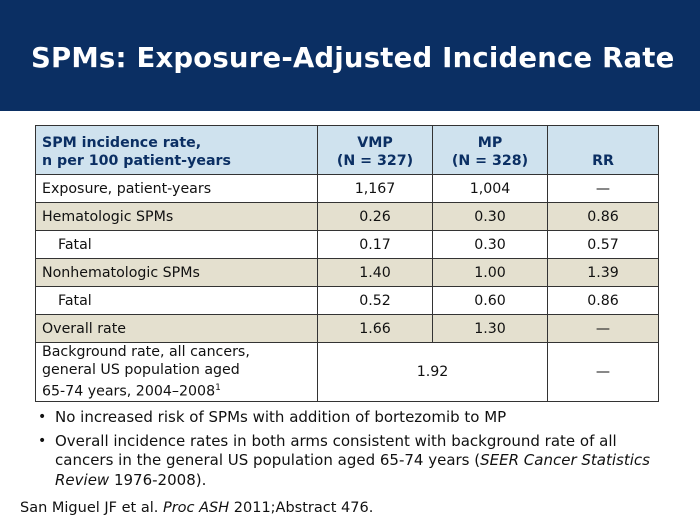 The image size is (700, 525). I want to click on table-row: Hematologic SPMs 0.26 0.30 0.86, so click(347, 216).